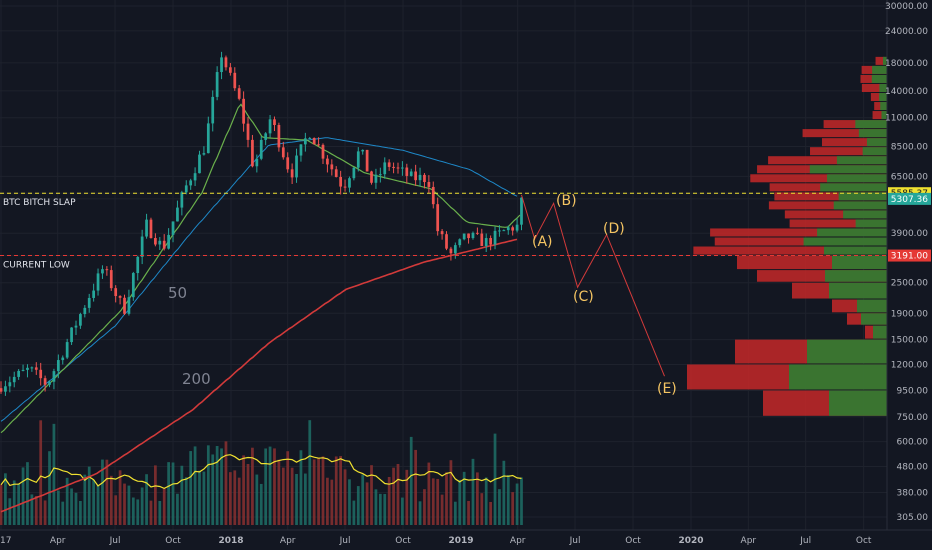  Describe the element at coordinates (787, 236) in the screenshot. I see `volume-profile` at that location.